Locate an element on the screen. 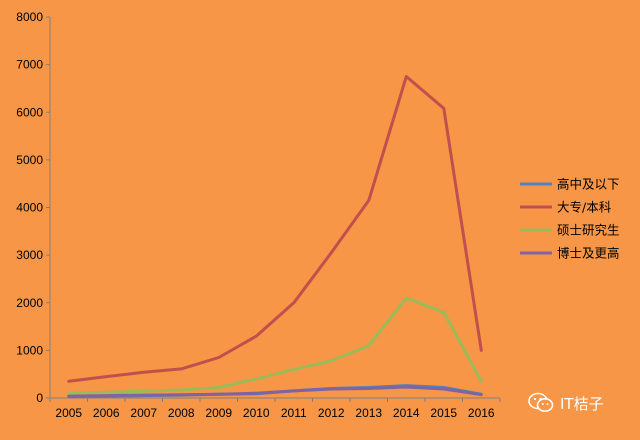 Image resolution: width=640 pixels, height=440 pixels. y-tick-label: 2000 is located at coordinates (29, 303).